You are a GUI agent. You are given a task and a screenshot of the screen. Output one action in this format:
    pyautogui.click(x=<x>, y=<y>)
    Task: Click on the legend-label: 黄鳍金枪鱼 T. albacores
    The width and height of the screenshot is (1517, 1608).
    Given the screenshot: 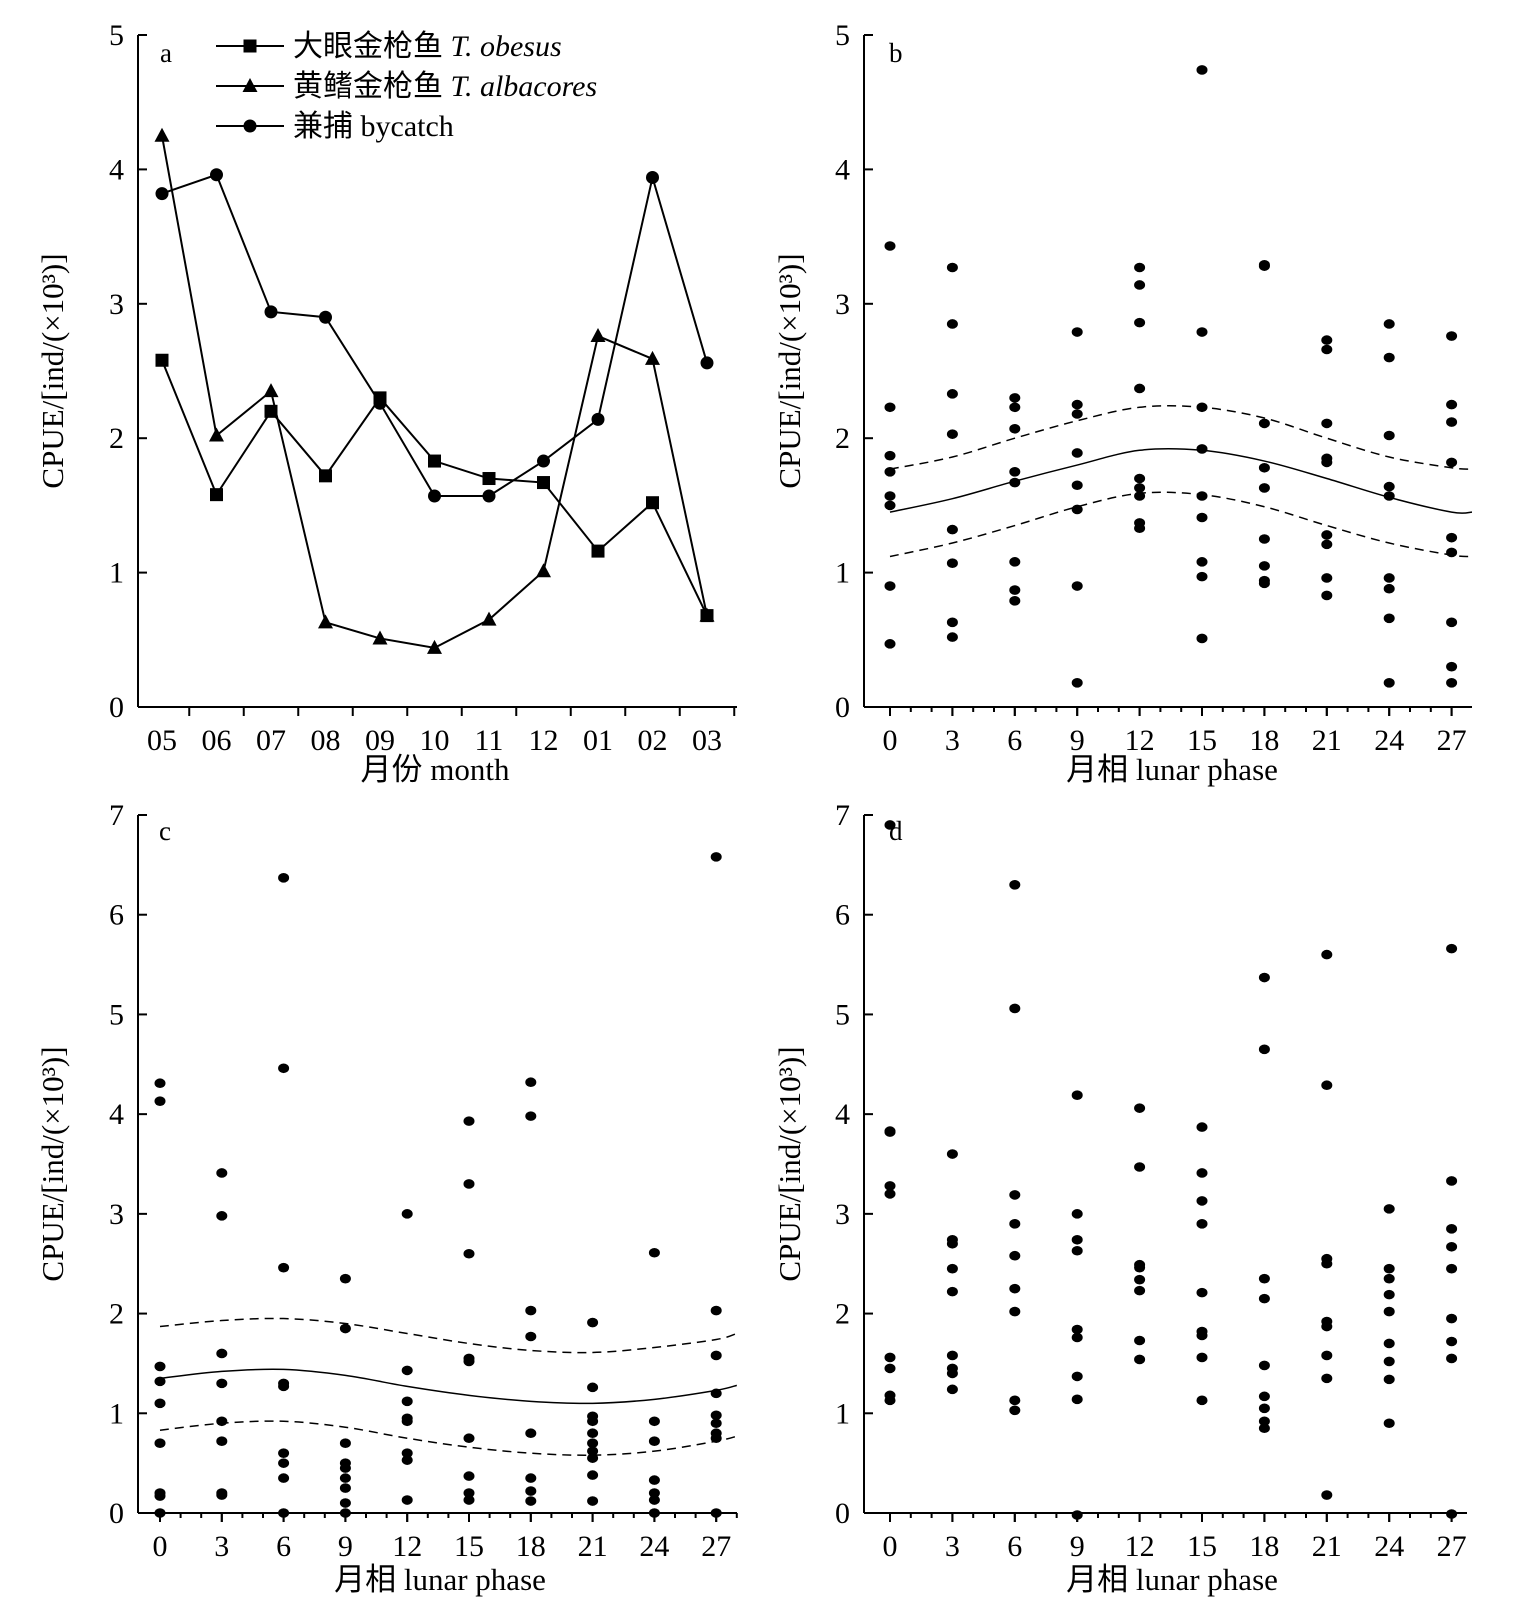 What is the action you would take?
    pyautogui.click(x=445, y=86)
    